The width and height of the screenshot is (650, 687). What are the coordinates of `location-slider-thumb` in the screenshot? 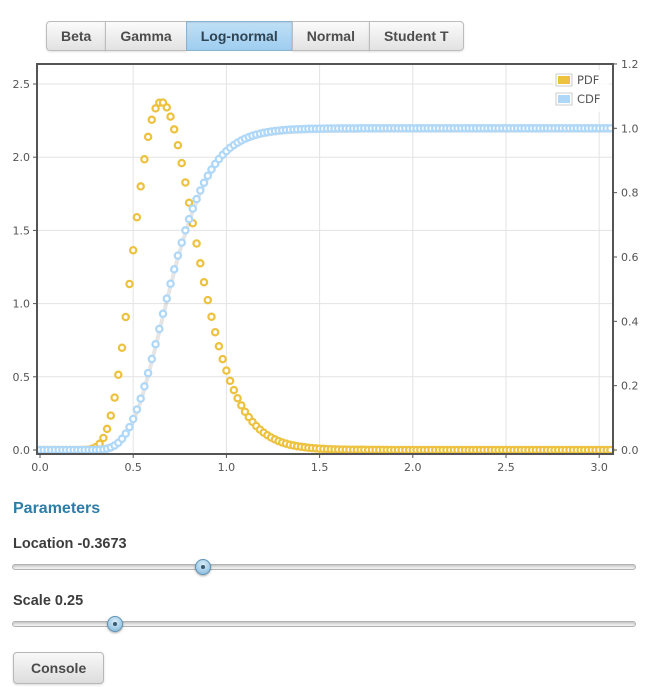 It's located at (202, 567).